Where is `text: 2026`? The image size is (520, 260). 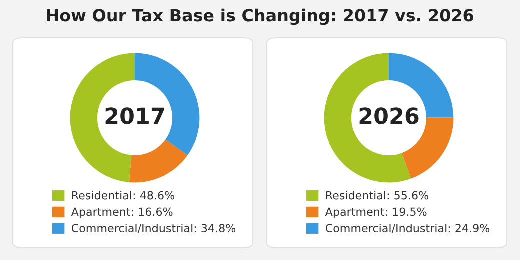
text: 2026 is located at coordinates (389, 116).